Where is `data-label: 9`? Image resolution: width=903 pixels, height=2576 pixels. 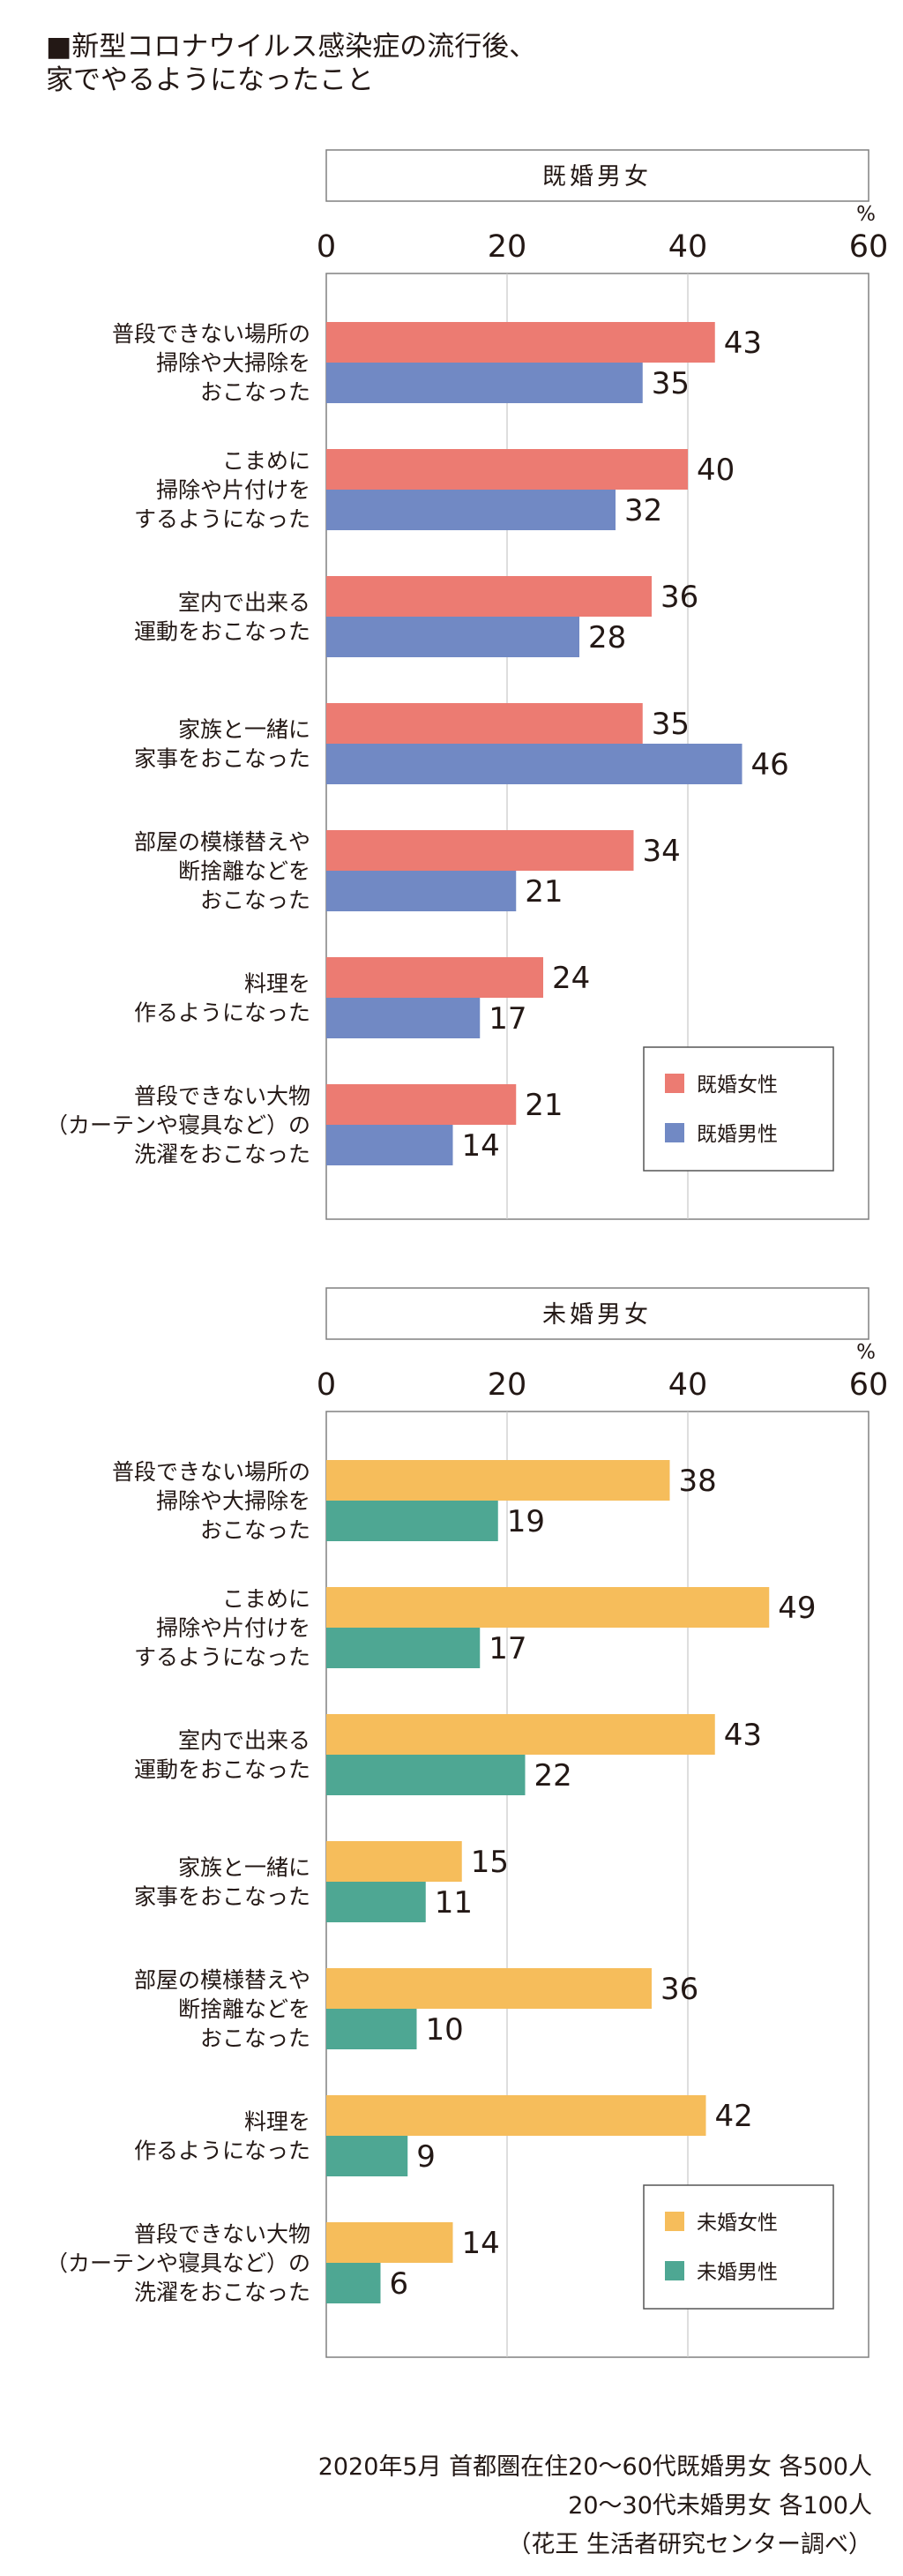 data-label: 9 is located at coordinates (426, 2157).